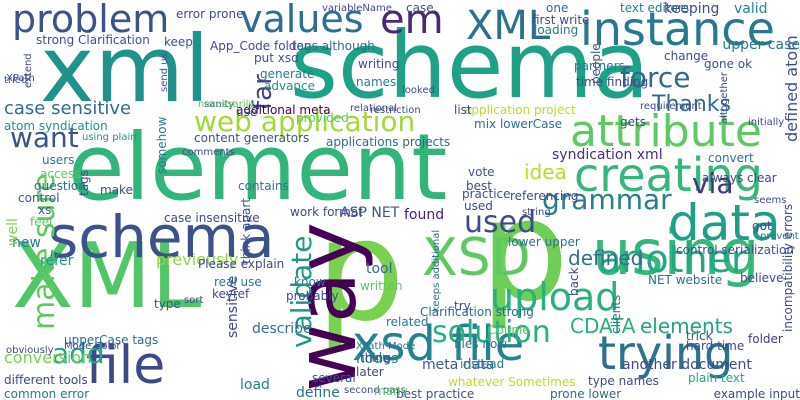 The image size is (800, 400). I want to click on cloud-word: partners, so click(599, 66).